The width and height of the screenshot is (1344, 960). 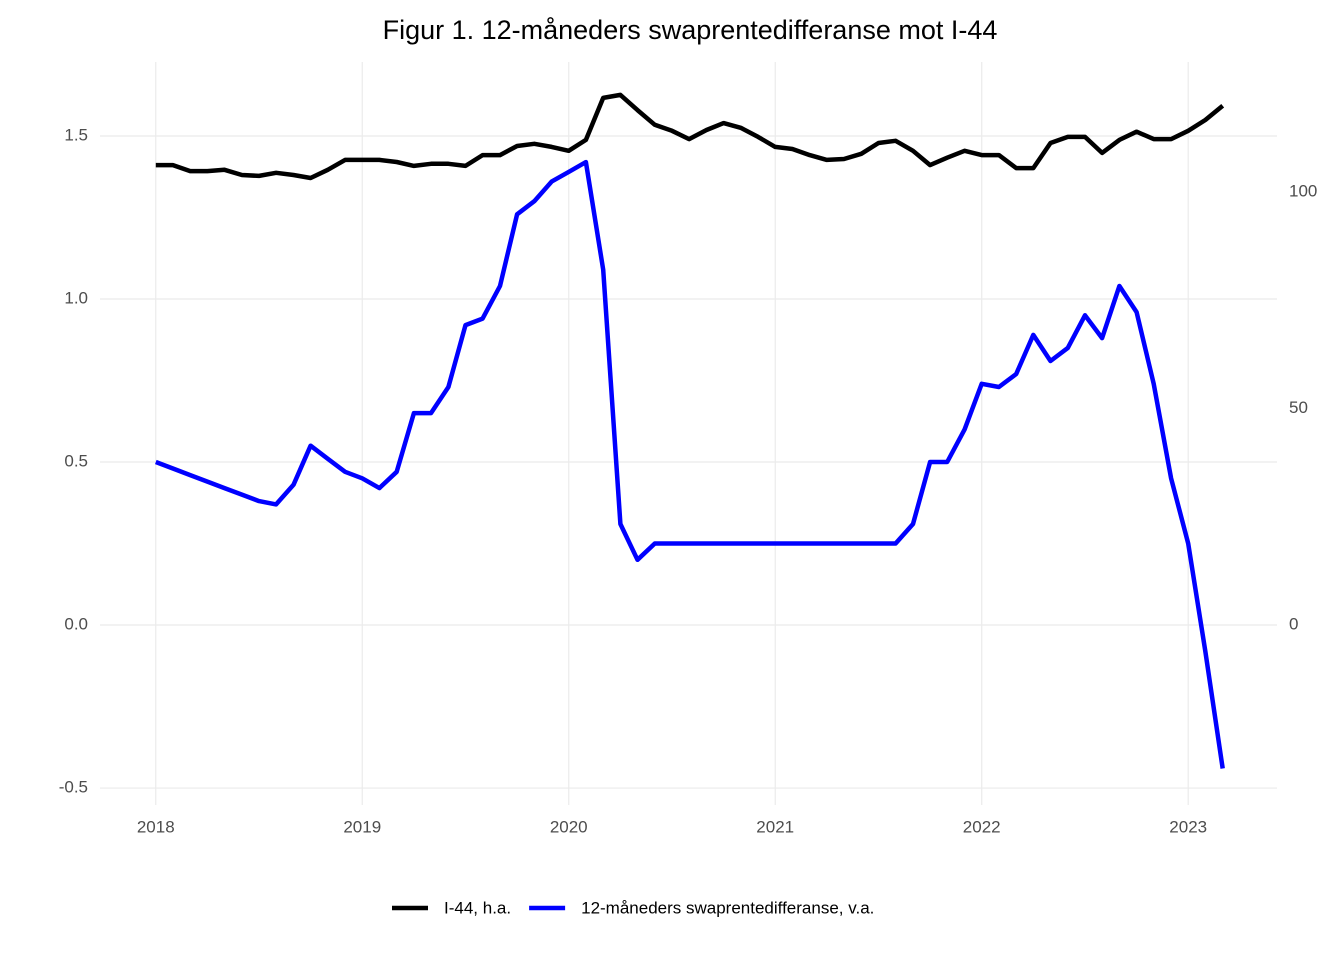 I want to click on legend-label: I-44, h.a., so click(x=477, y=907).